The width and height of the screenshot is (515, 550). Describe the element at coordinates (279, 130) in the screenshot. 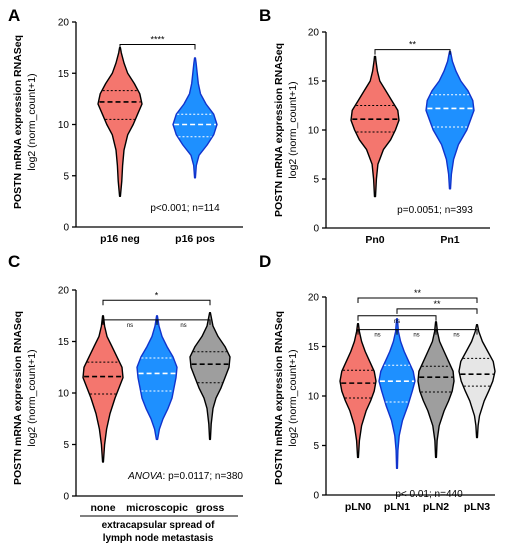

I see `y-axis-title-b: POSTN mRNA expression RNASeq` at that location.